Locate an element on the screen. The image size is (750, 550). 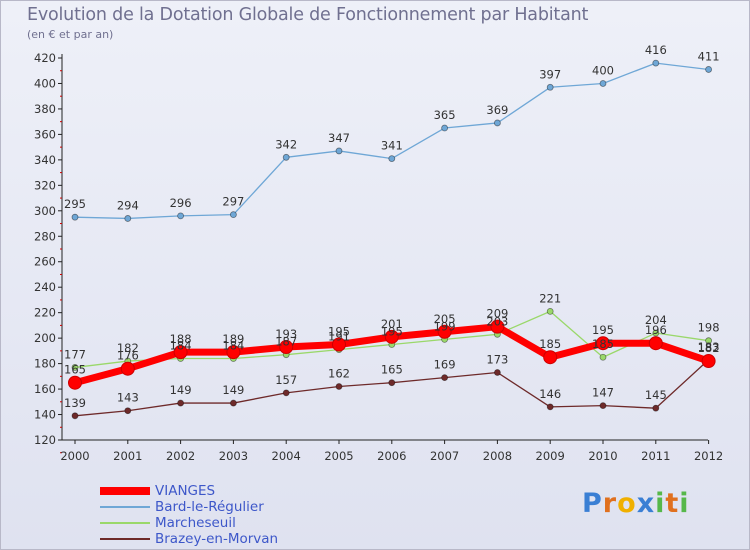
y-tick-label: 300 is located at coordinates (45, 211).